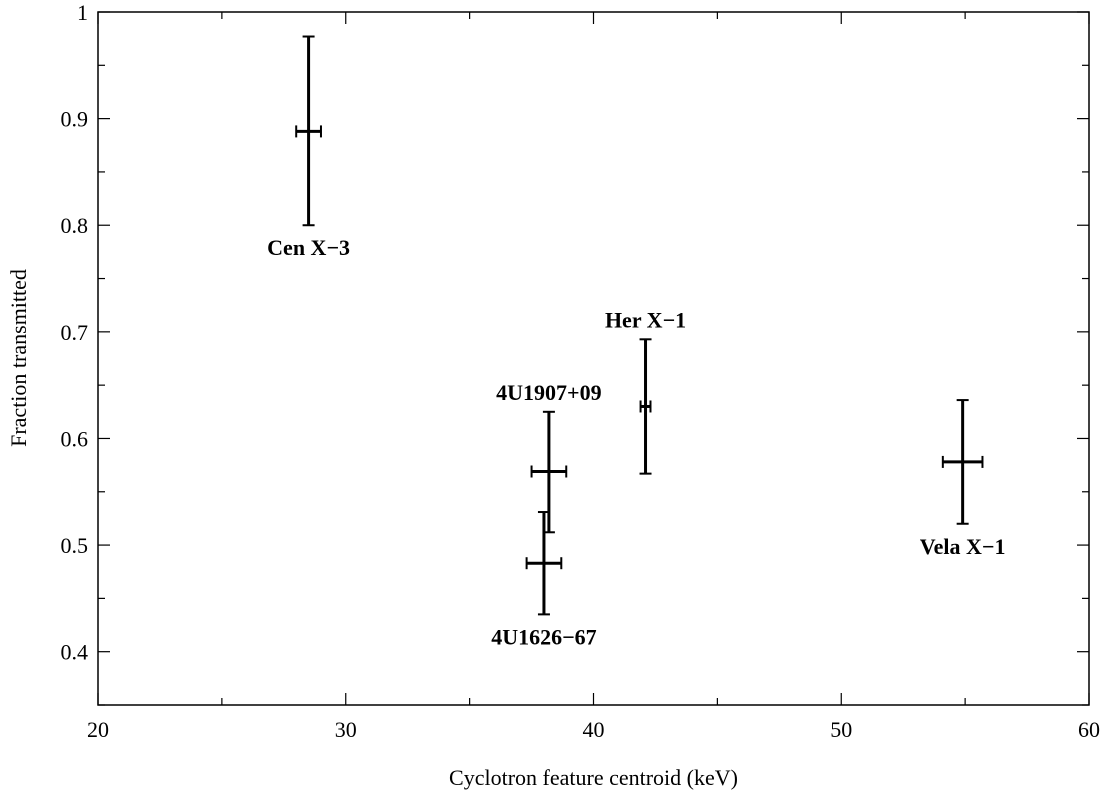 The image size is (1109, 798). What do you see at coordinates (841, 729) in the screenshot?
I see `x-tick-label: 50` at bounding box center [841, 729].